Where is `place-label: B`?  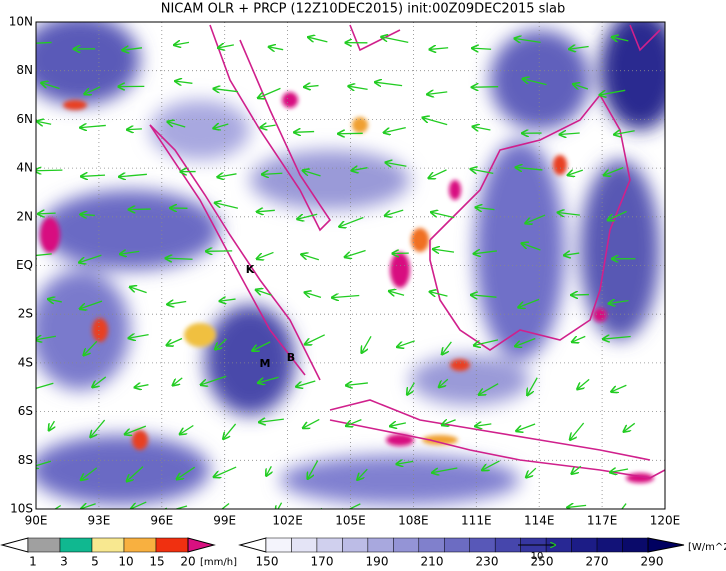 place-label: B is located at coordinates (291, 357).